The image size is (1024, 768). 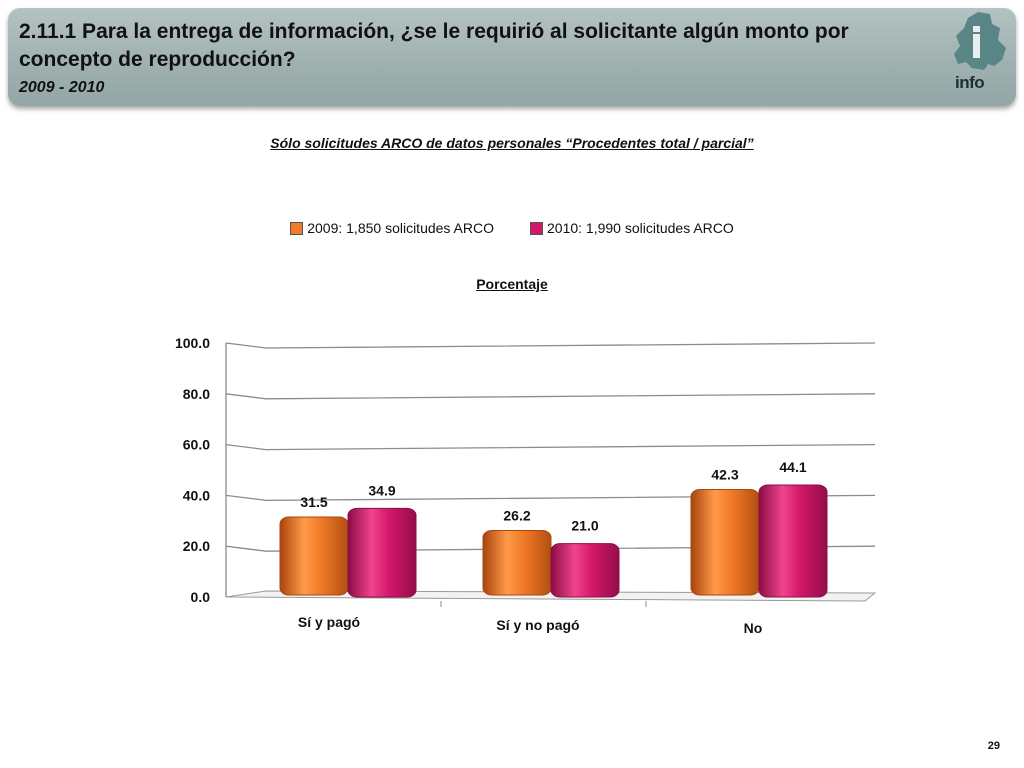 What do you see at coordinates (993, 746) in the screenshot?
I see `page-number: 29` at bounding box center [993, 746].